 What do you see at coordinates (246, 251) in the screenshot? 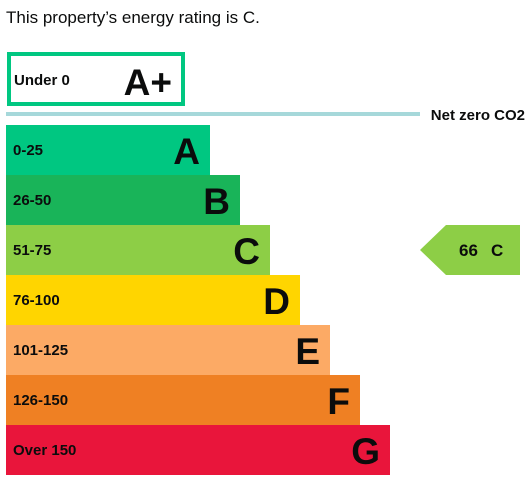
I see `band-letter: C` at bounding box center [246, 251].